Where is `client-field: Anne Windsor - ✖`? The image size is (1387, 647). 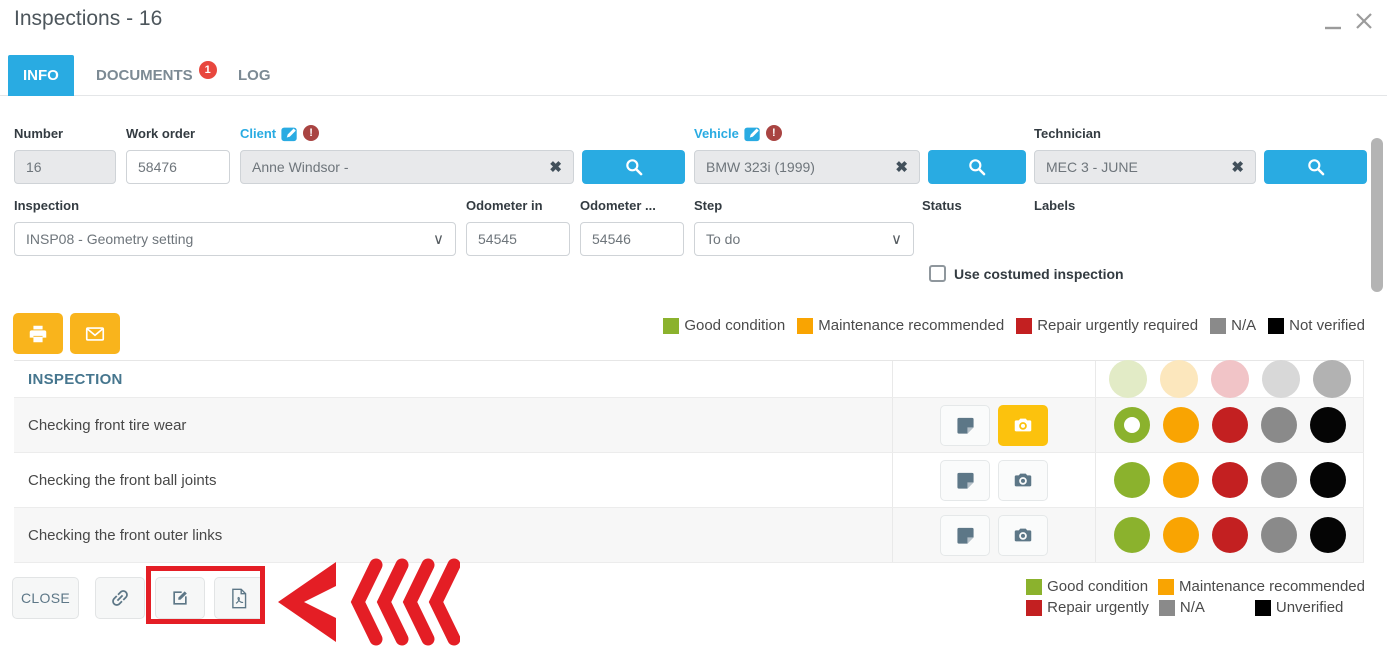 client-field: Anne Windsor - ✖ is located at coordinates (407, 167).